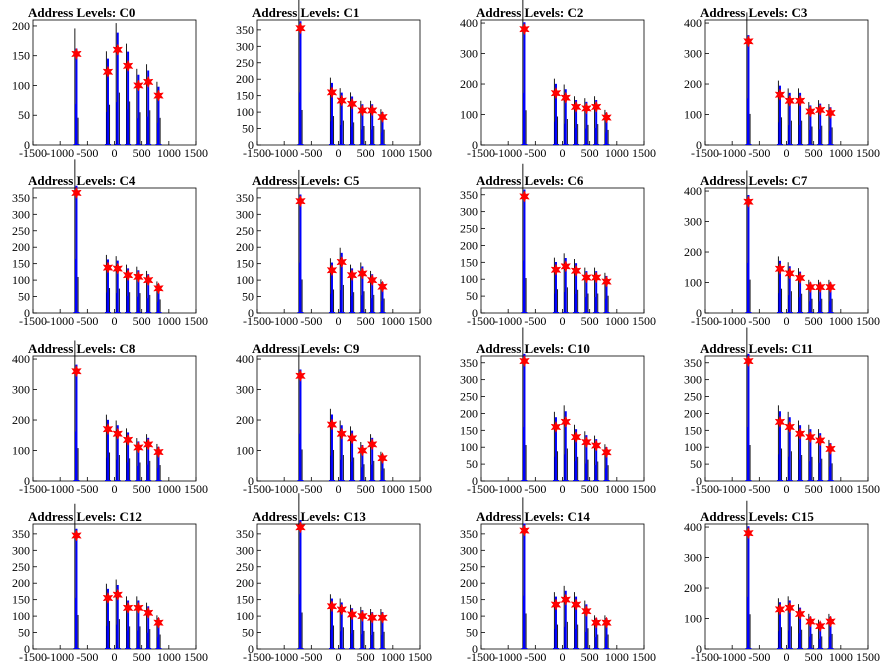 This screenshot has width=896, height=672. Describe the element at coordinates (469, 397) in the screenshot. I see `y-tick-label: 250` at that location.